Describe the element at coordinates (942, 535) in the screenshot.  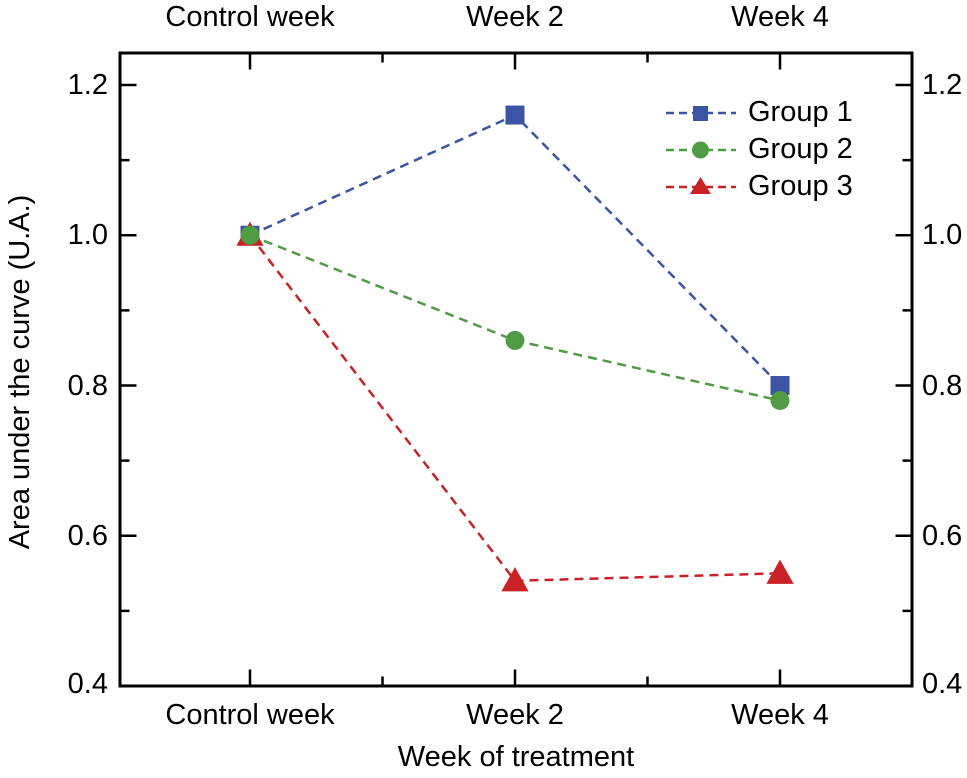
I see `ytick-right-0_6: 0.6` at that location.